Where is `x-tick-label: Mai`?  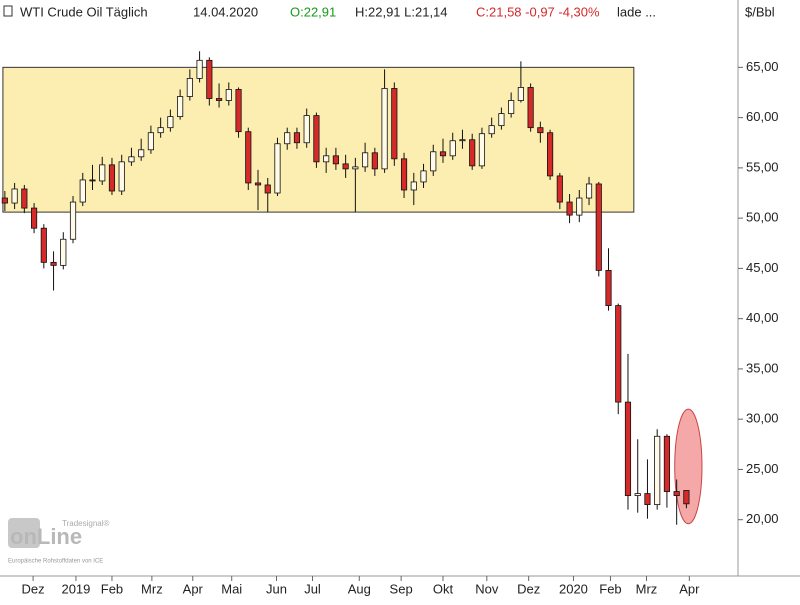
x-tick-label: Mai is located at coordinates (231, 588).